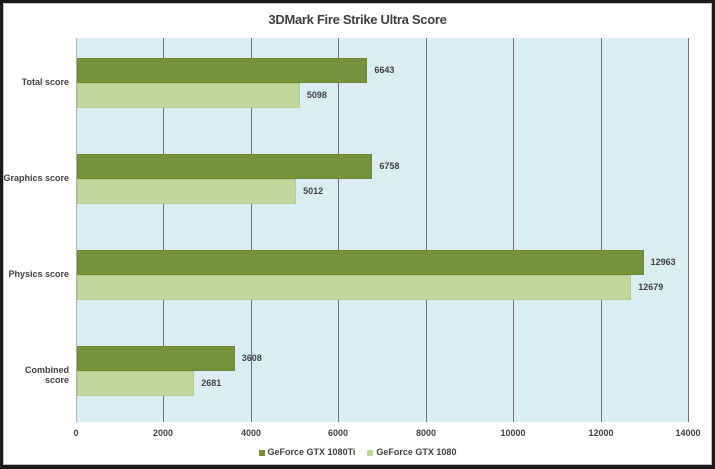 The height and width of the screenshot is (469, 715). What do you see at coordinates (251, 357) in the screenshot?
I see `data-label: 3608` at bounding box center [251, 357].